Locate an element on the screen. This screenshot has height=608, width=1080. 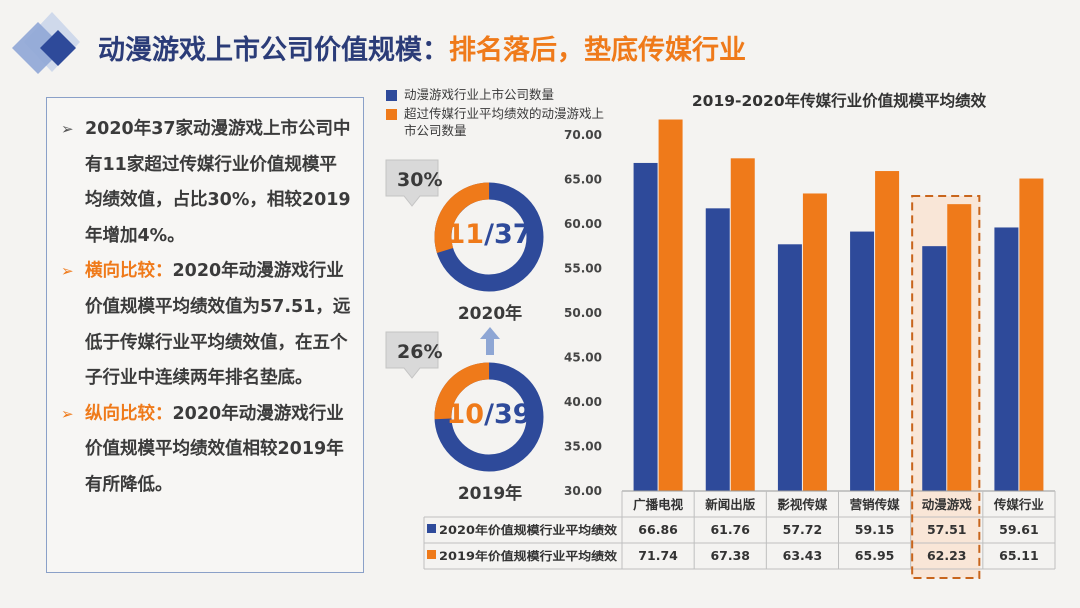
y-tick-label: 40.00 is located at coordinates (583, 402).